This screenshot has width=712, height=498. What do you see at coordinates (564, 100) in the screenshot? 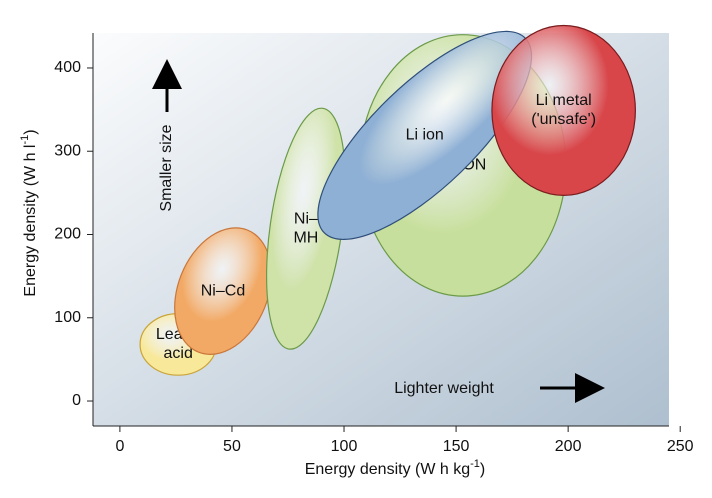
I see `li-metal-label: Li metal` at bounding box center [564, 100].